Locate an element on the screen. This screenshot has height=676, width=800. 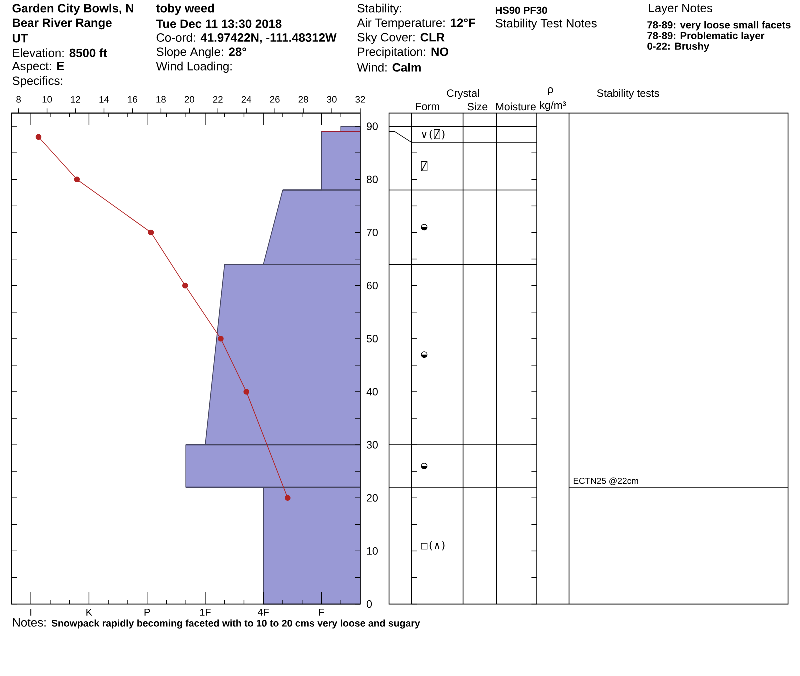
text: UT is located at coordinates (20, 38).